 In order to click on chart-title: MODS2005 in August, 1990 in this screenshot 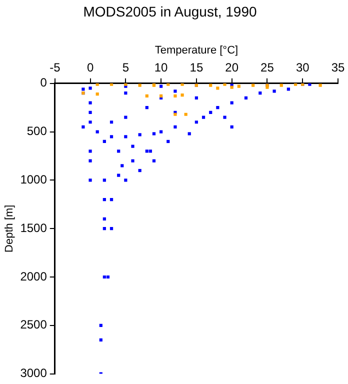, I will do `click(170, 11)`.